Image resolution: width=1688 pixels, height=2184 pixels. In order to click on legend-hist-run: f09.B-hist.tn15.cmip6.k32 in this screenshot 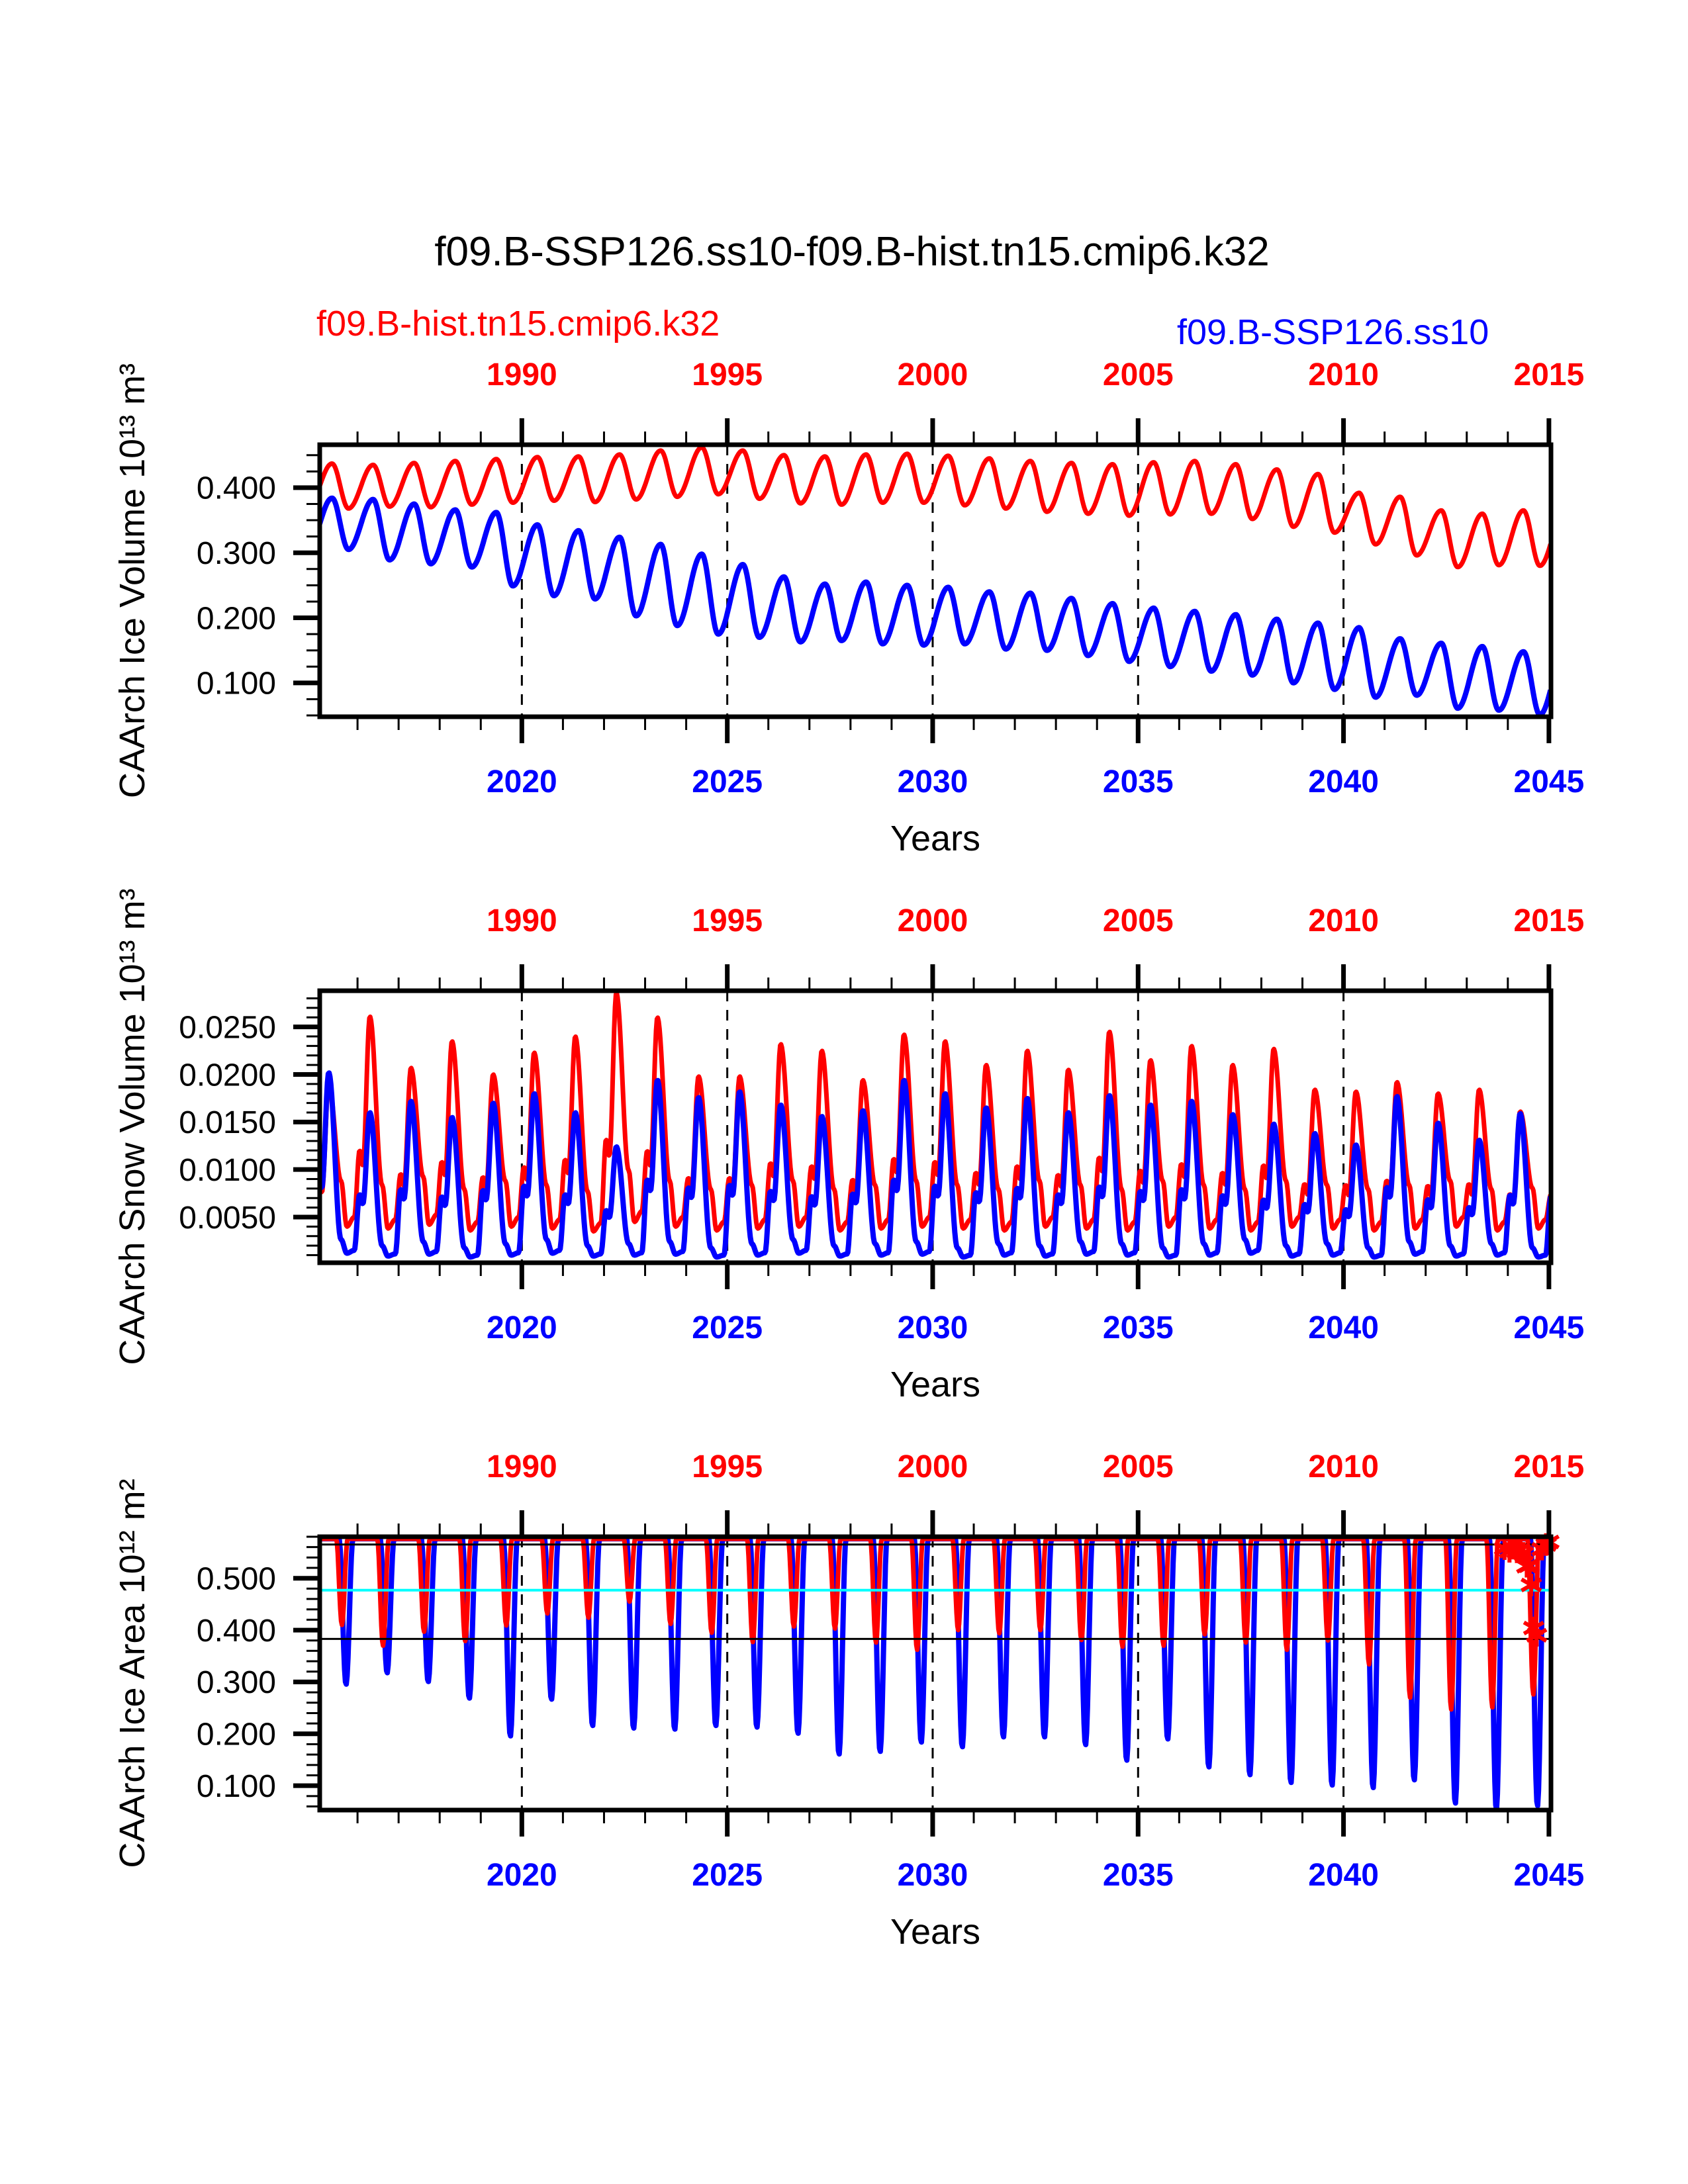, I will do `click(518, 323)`.